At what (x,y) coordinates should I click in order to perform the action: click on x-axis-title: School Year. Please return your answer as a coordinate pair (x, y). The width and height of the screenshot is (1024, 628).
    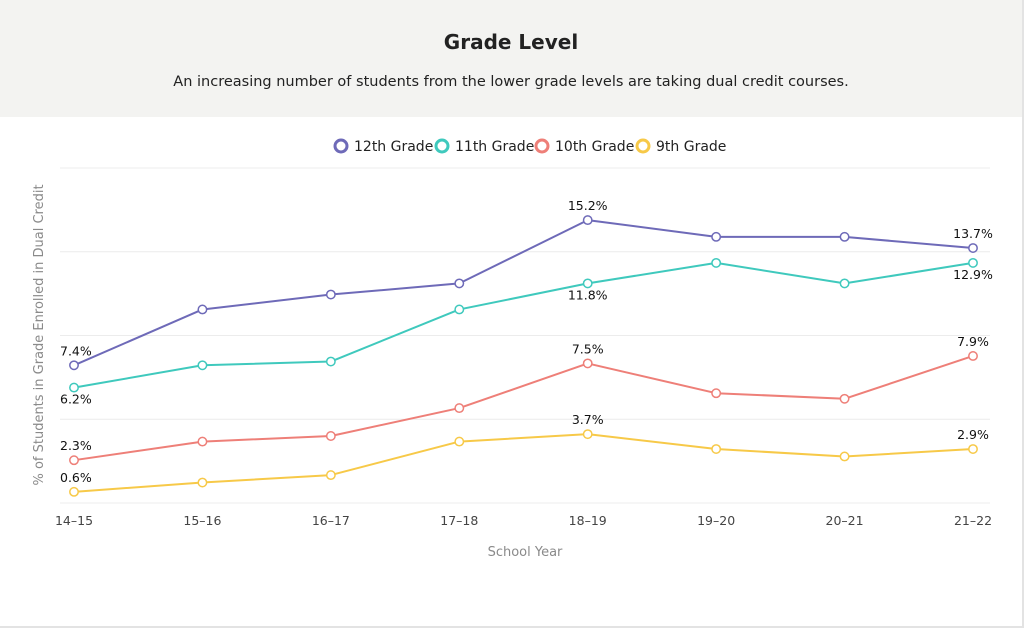
    Looking at the image, I should click on (525, 552).